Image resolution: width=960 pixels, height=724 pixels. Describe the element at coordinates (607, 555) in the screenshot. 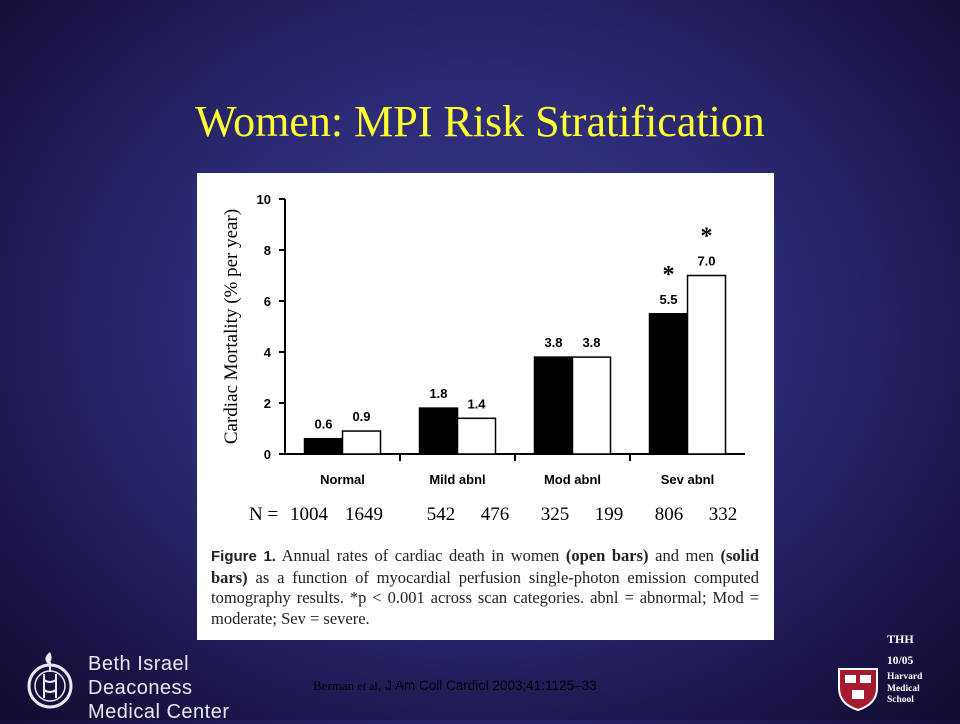

I see `caption-bold-1: (open bars)` at that location.